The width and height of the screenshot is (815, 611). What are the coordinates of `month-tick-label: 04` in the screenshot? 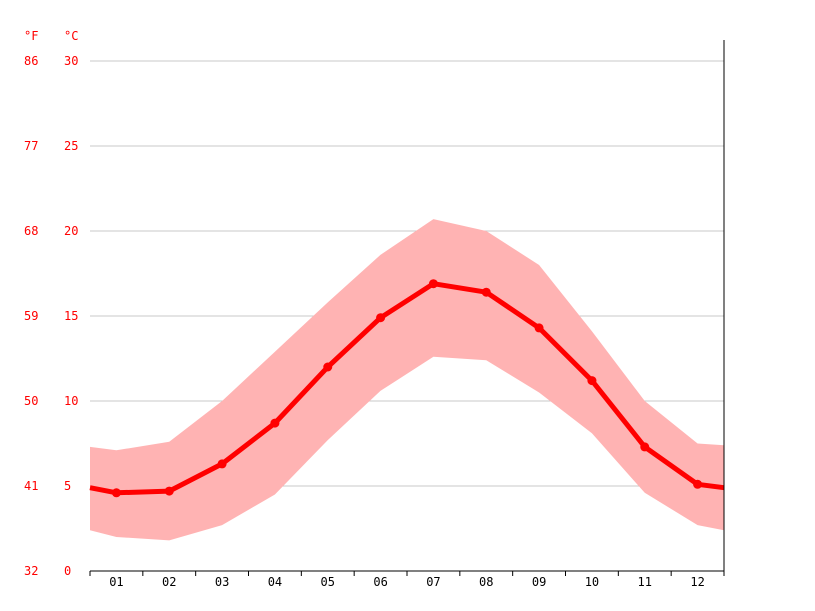 It's located at (275, 582).